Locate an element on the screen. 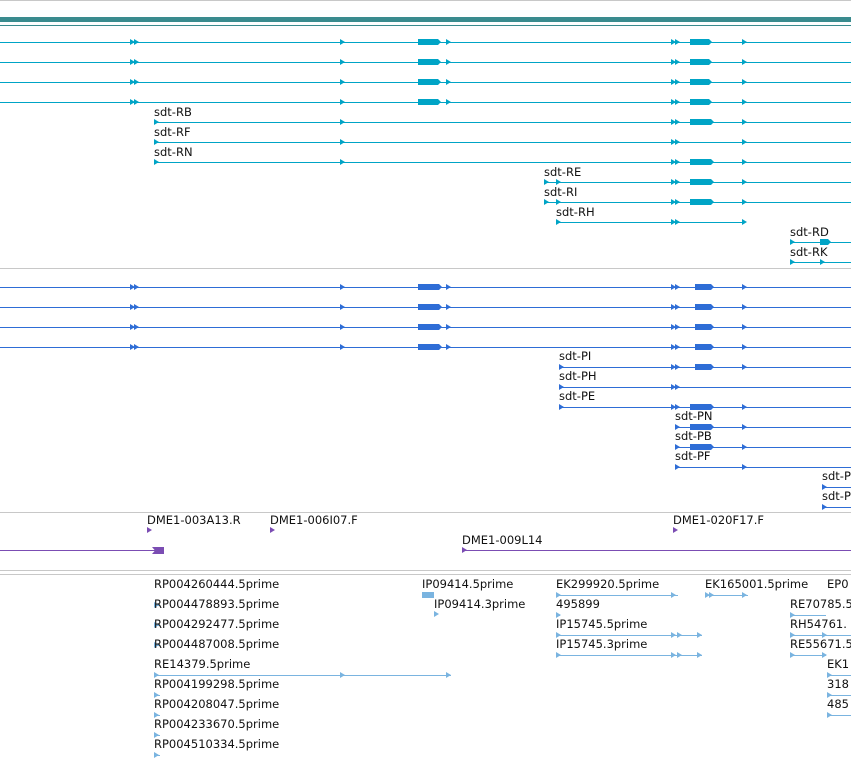 The height and width of the screenshot is (760, 851). gene-span-bar is located at coordinates (425, 19).